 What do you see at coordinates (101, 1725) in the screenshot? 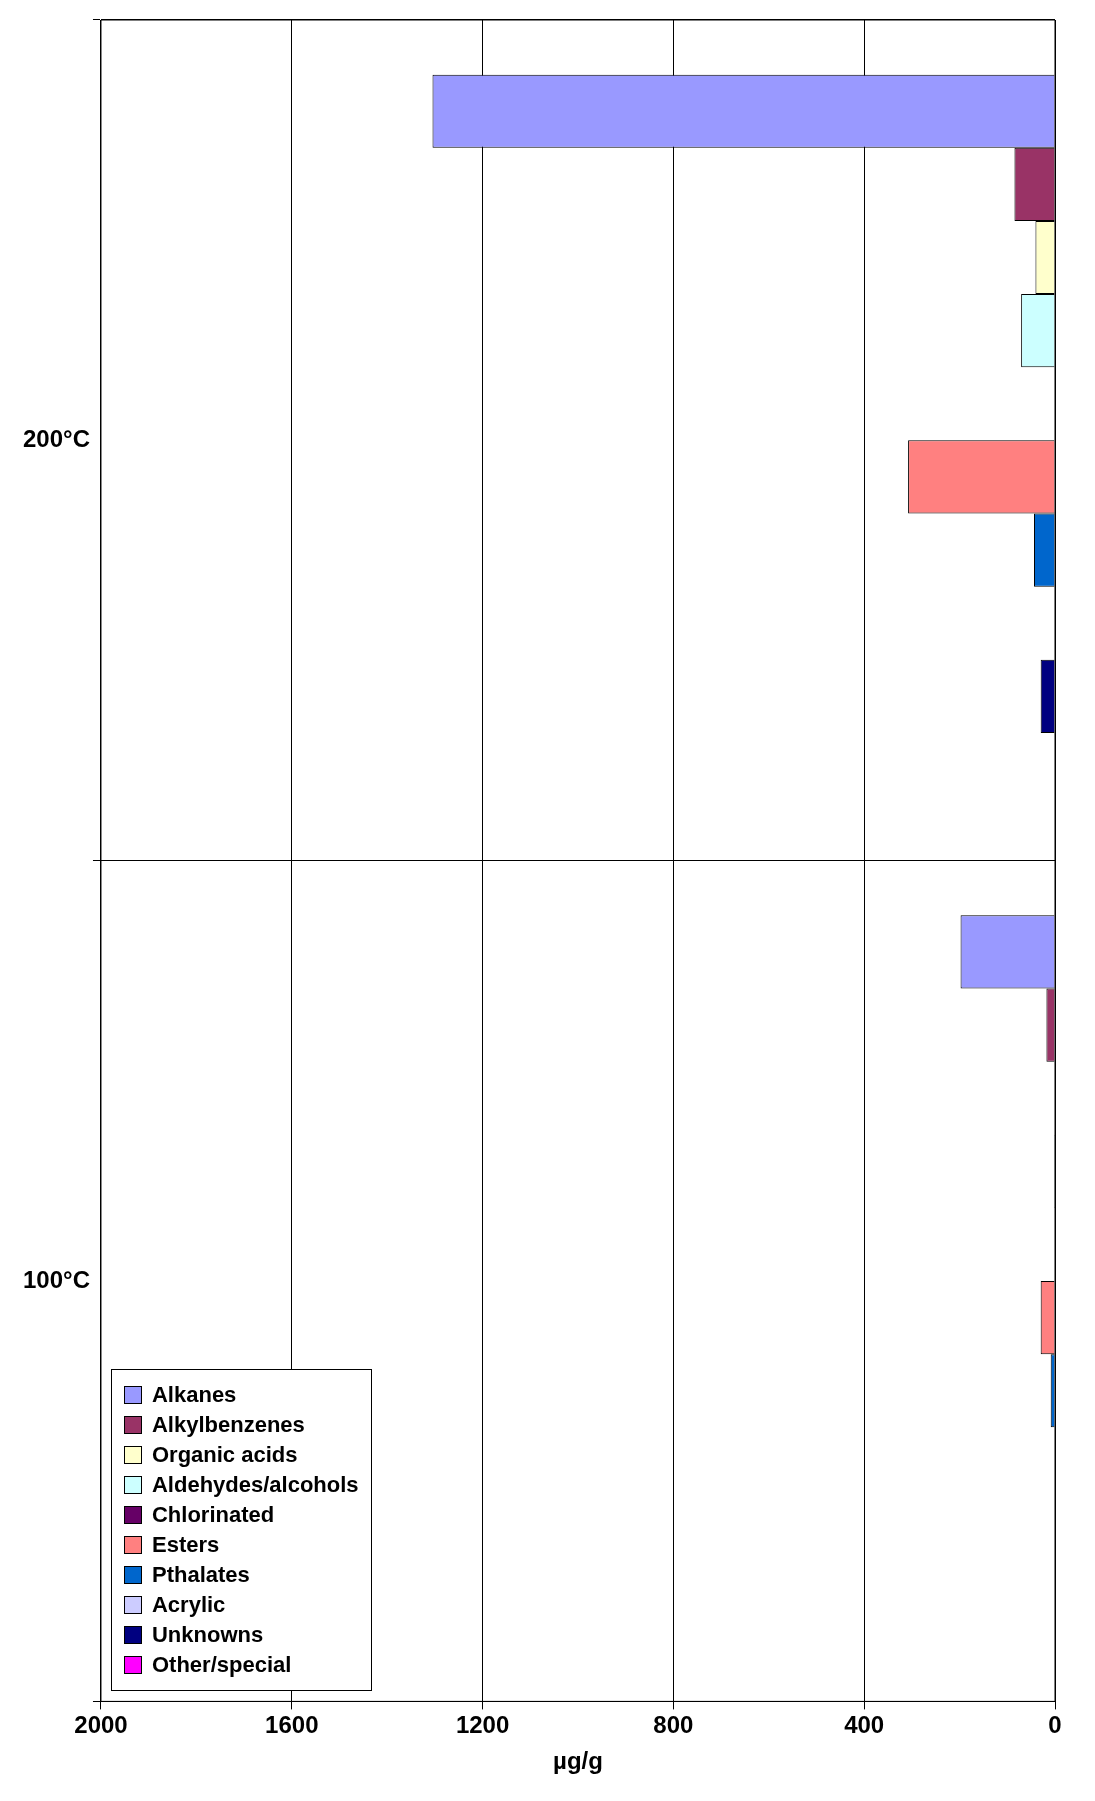
I see `x-tick-label: 2000` at bounding box center [101, 1725].